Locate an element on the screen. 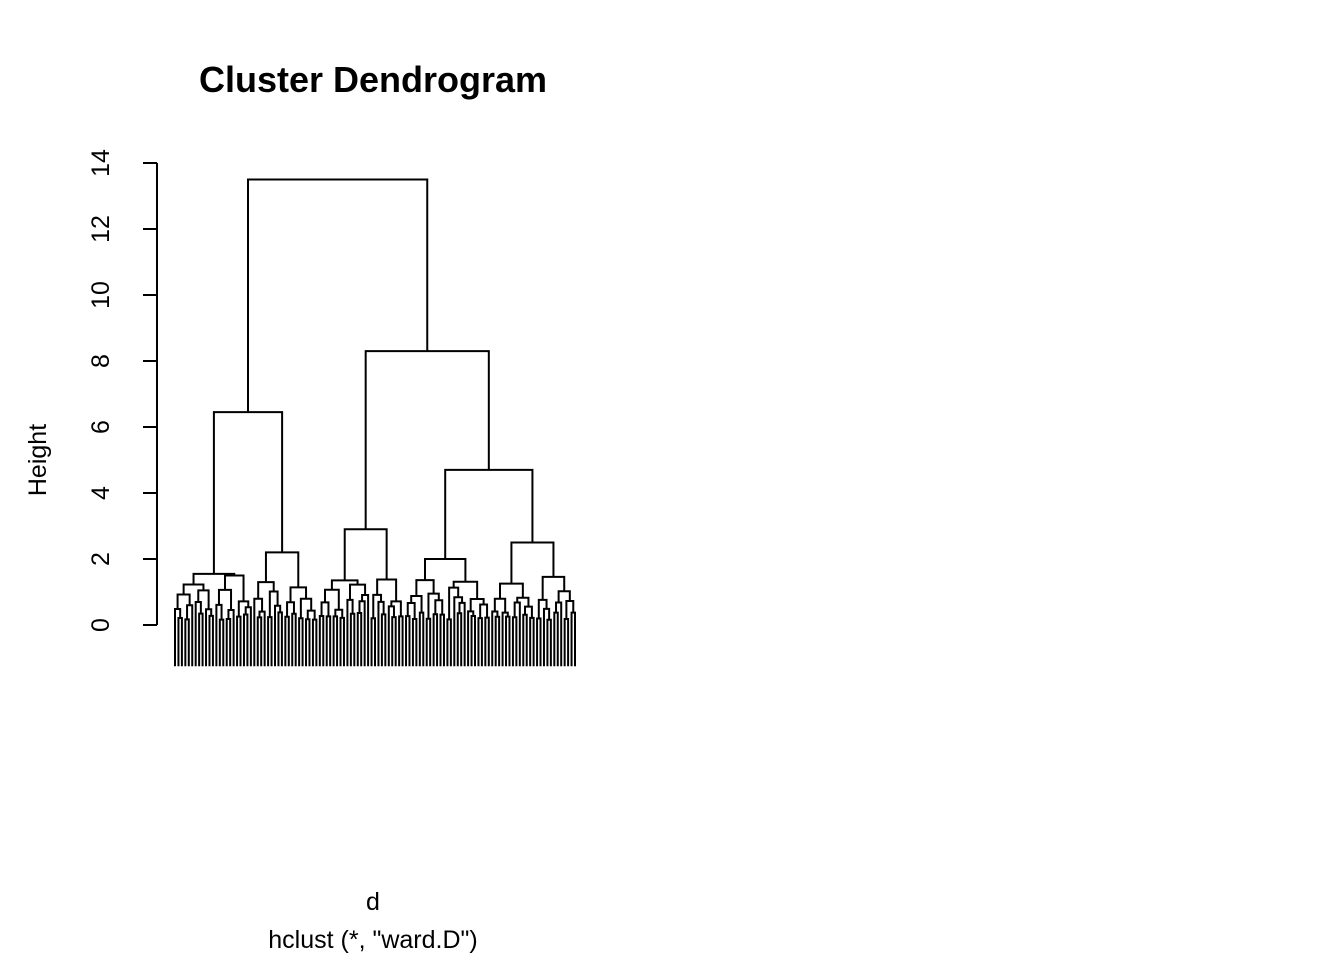 The width and height of the screenshot is (1344, 960). chart-title: Cluster Dendrogram is located at coordinates (373, 79).